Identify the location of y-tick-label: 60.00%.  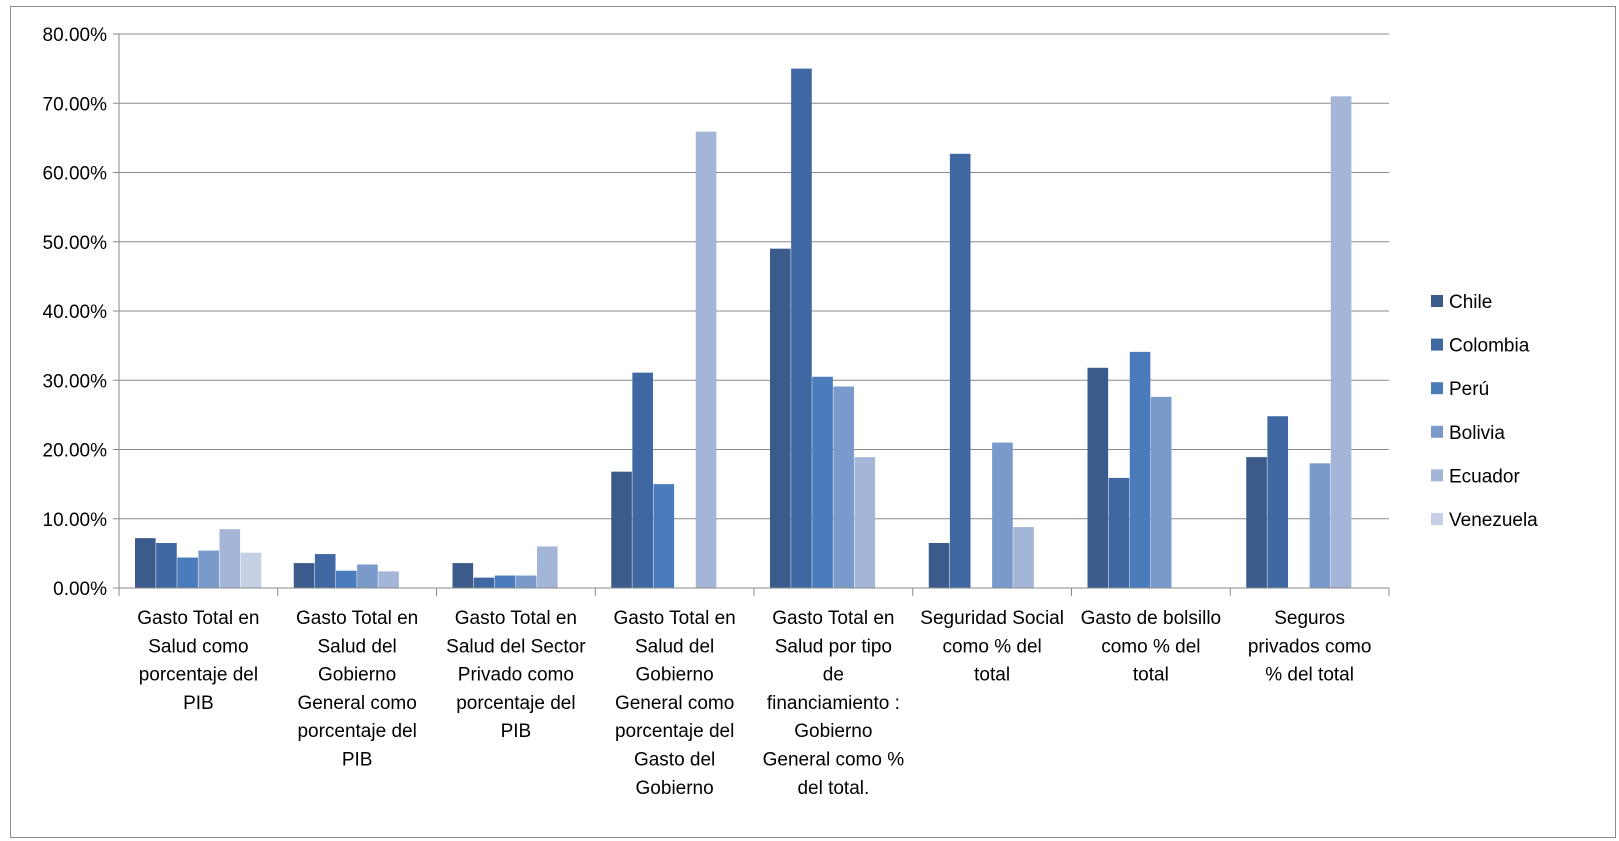
(75, 174).